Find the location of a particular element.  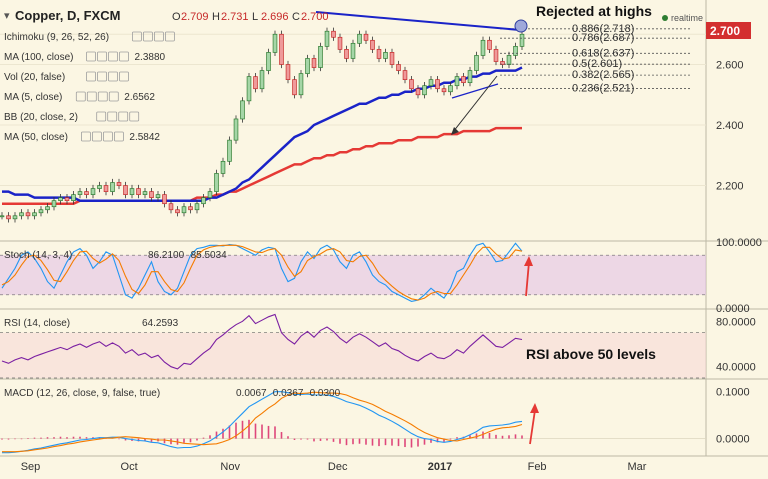

indicator-name: Vol (20, false) is located at coordinates (34, 77).